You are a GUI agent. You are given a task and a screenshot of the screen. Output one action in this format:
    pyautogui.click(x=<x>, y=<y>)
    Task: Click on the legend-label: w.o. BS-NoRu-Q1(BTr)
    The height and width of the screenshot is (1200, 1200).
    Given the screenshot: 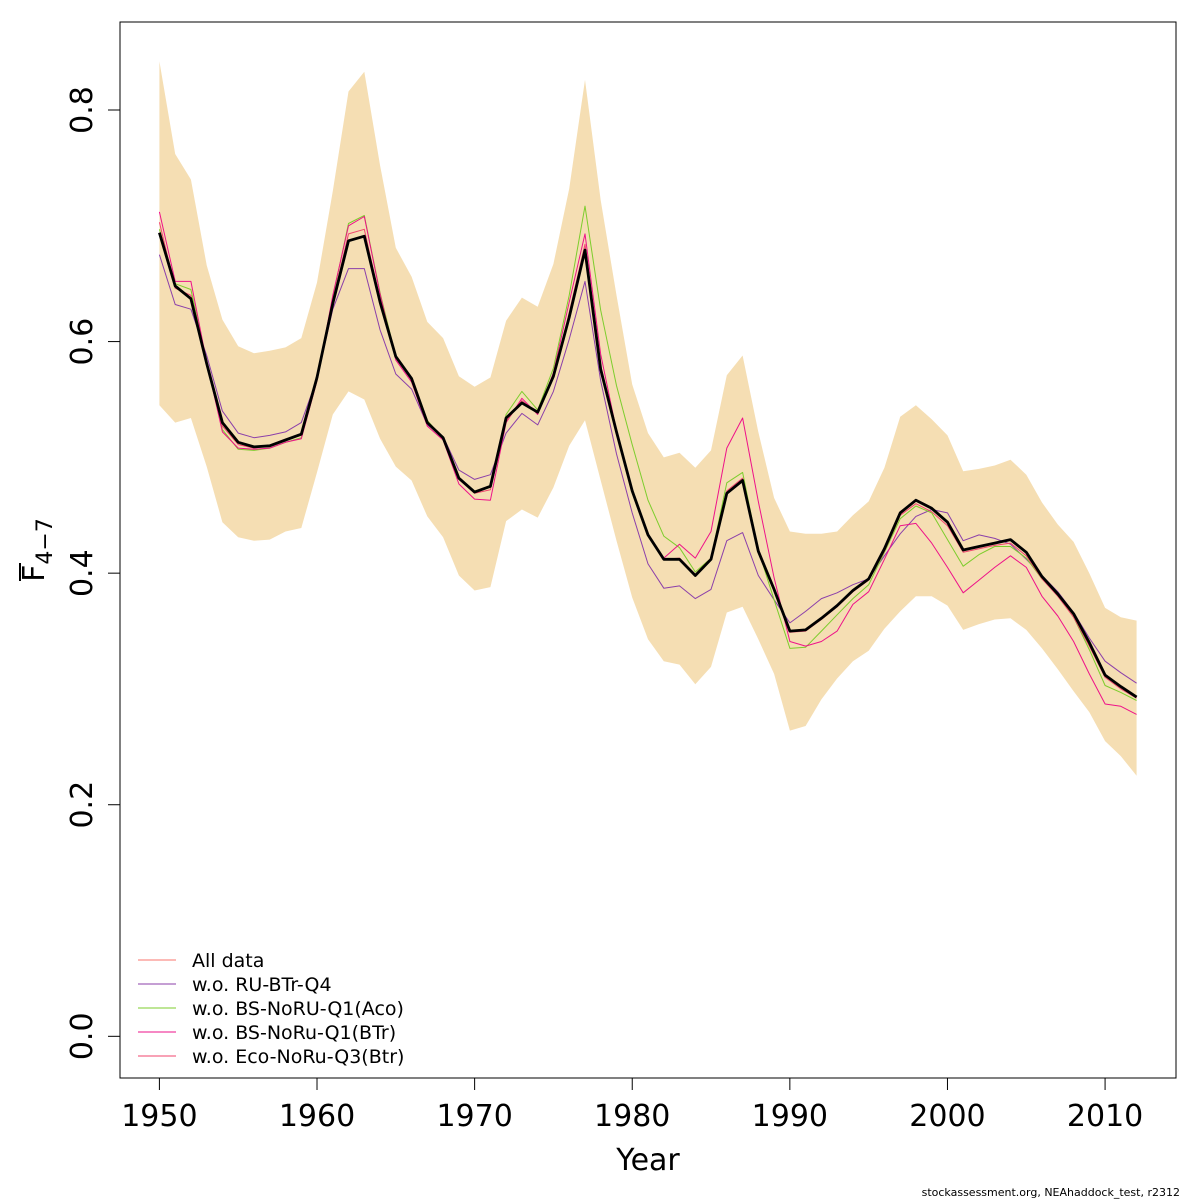 What is the action you would take?
    pyautogui.click(x=294, y=1033)
    